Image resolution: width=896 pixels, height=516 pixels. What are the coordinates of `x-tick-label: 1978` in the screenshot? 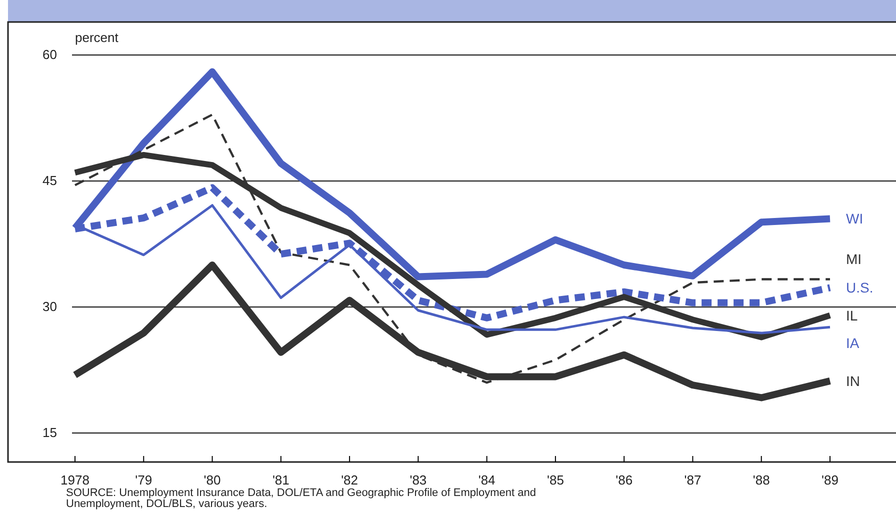 It's located at (75, 480).